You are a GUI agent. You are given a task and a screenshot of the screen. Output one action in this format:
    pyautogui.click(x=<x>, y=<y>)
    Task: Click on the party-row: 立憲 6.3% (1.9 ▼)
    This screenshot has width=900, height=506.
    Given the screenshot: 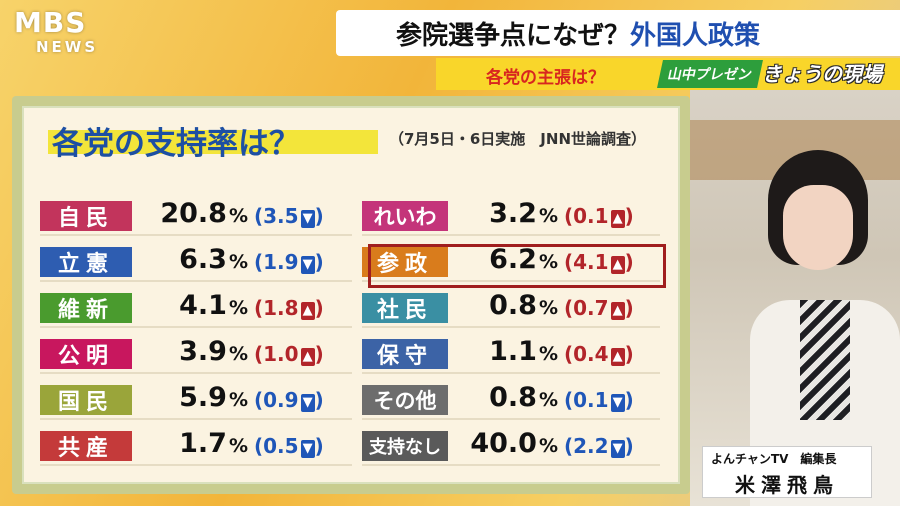 What is the action you would take?
    pyautogui.click(x=196, y=263)
    